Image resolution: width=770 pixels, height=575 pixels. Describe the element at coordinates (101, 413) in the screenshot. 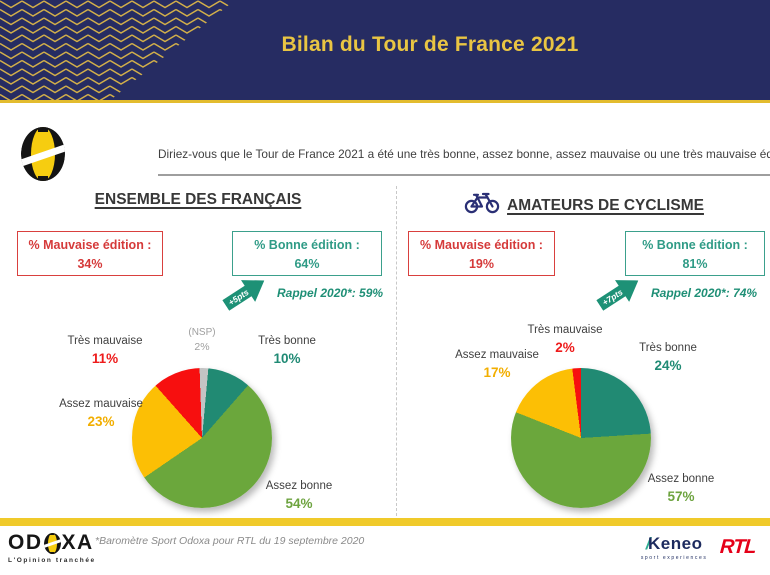

I see `pie-label-assez-mauvaise: Assez mauvaise 23%` at that location.